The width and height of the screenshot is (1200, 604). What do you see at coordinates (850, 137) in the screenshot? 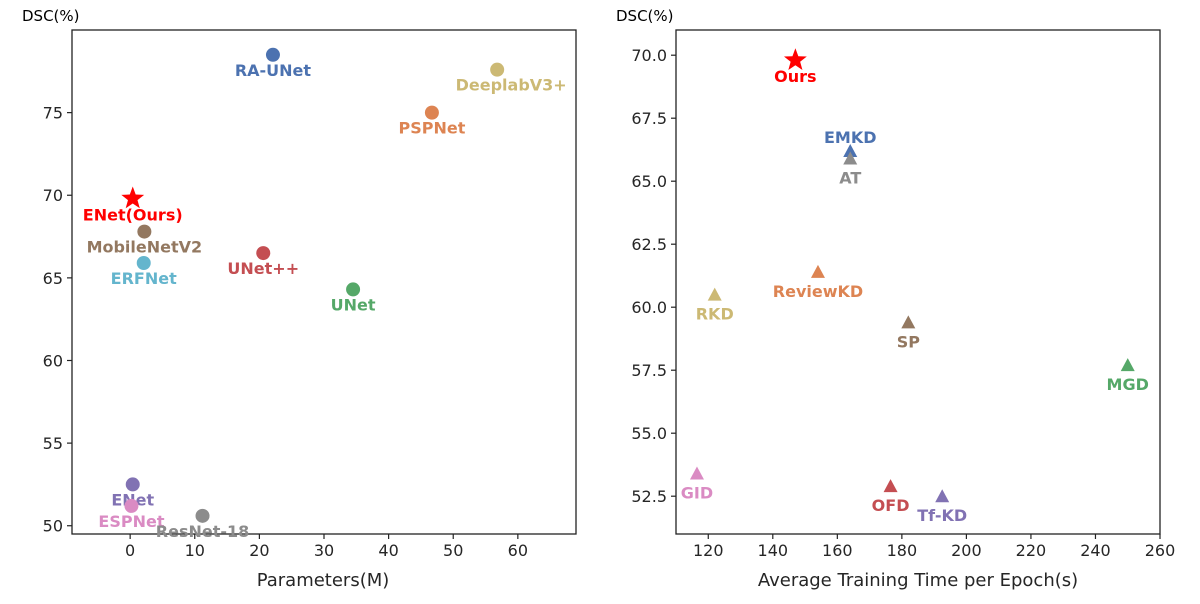
I see `emkd-label: EMKD` at bounding box center [850, 137].